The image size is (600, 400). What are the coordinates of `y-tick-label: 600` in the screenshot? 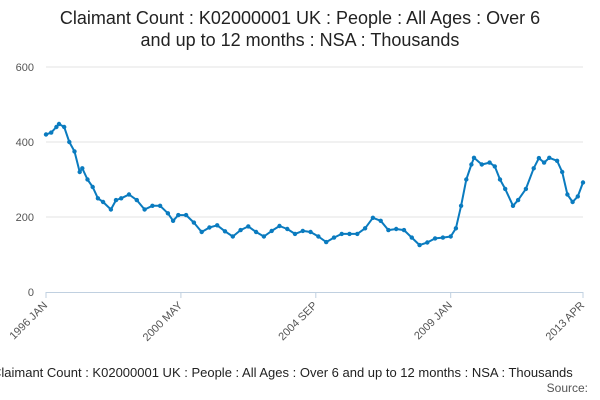 It's located at (25, 68).